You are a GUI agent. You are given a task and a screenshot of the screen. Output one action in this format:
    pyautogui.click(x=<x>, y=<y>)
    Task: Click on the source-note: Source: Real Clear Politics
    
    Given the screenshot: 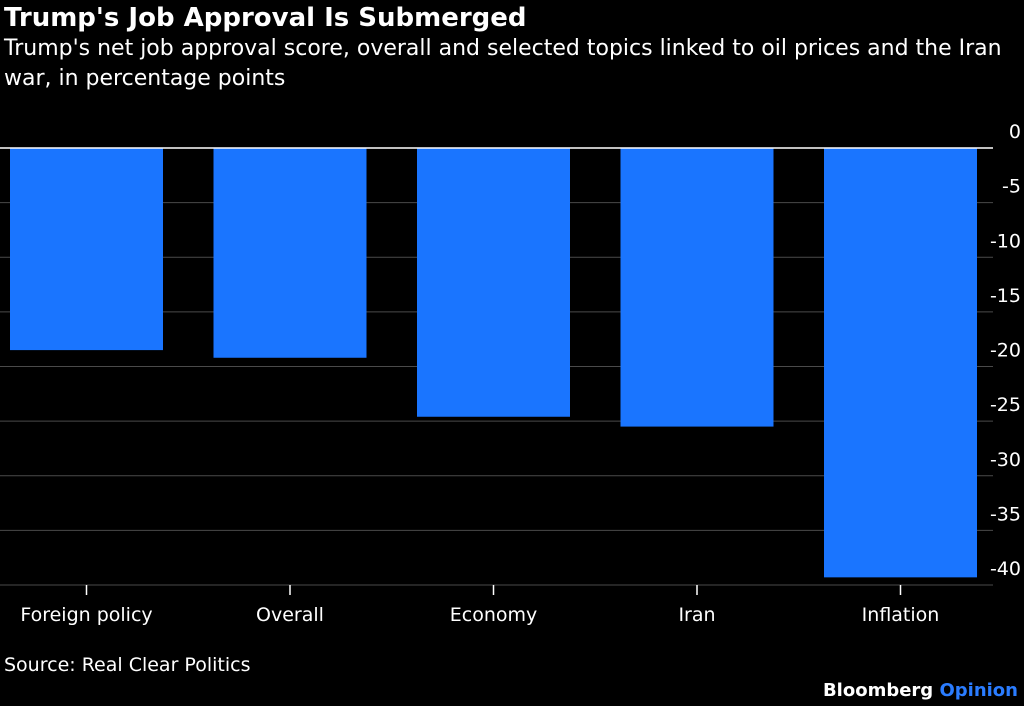 What is the action you would take?
    pyautogui.click(x=127, y=665)
    